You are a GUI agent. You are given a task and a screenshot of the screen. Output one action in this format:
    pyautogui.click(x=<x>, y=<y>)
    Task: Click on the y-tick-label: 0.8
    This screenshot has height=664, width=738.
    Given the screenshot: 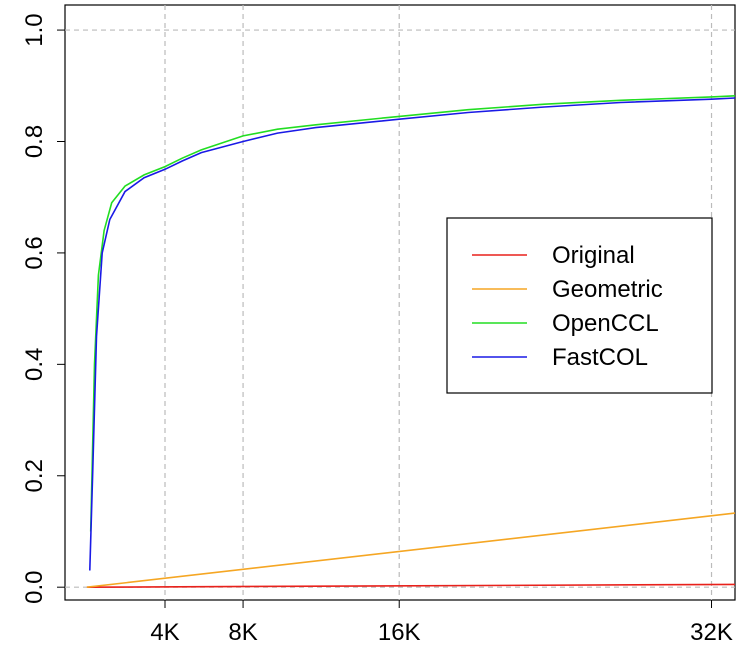 What is the action you would take?
    pyautogui.click(x=34, y=141)
    